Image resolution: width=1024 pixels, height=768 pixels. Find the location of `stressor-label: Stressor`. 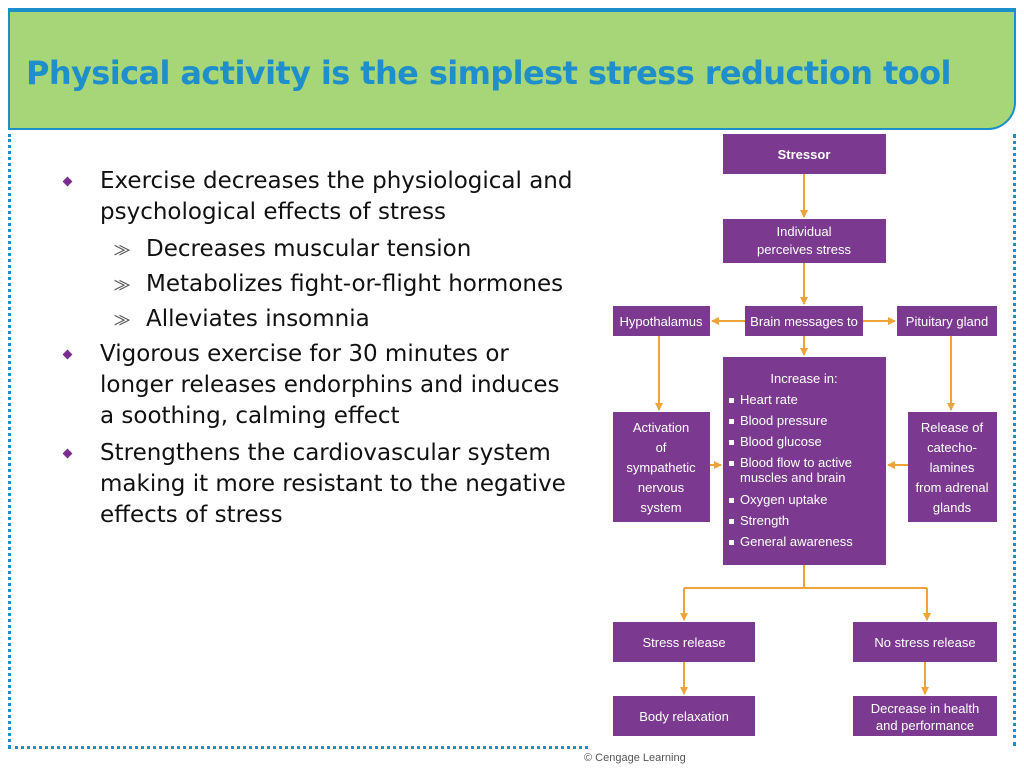

stressor-label: Stressor is located at coordinates (804, 154).